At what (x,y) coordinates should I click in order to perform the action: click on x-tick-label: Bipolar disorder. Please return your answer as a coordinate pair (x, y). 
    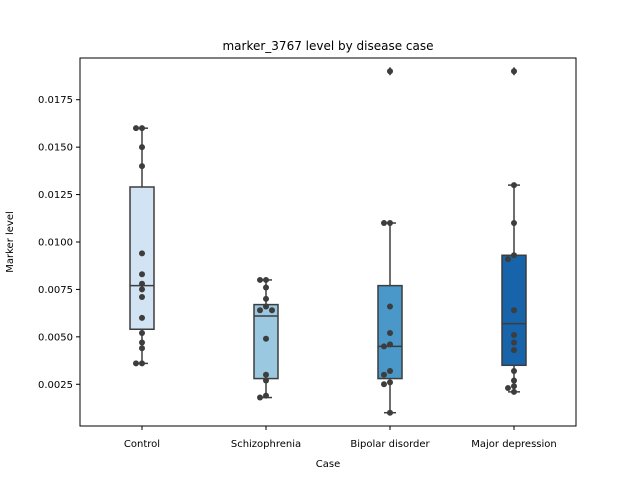
    Looking at the image, I should click on (390, 444).